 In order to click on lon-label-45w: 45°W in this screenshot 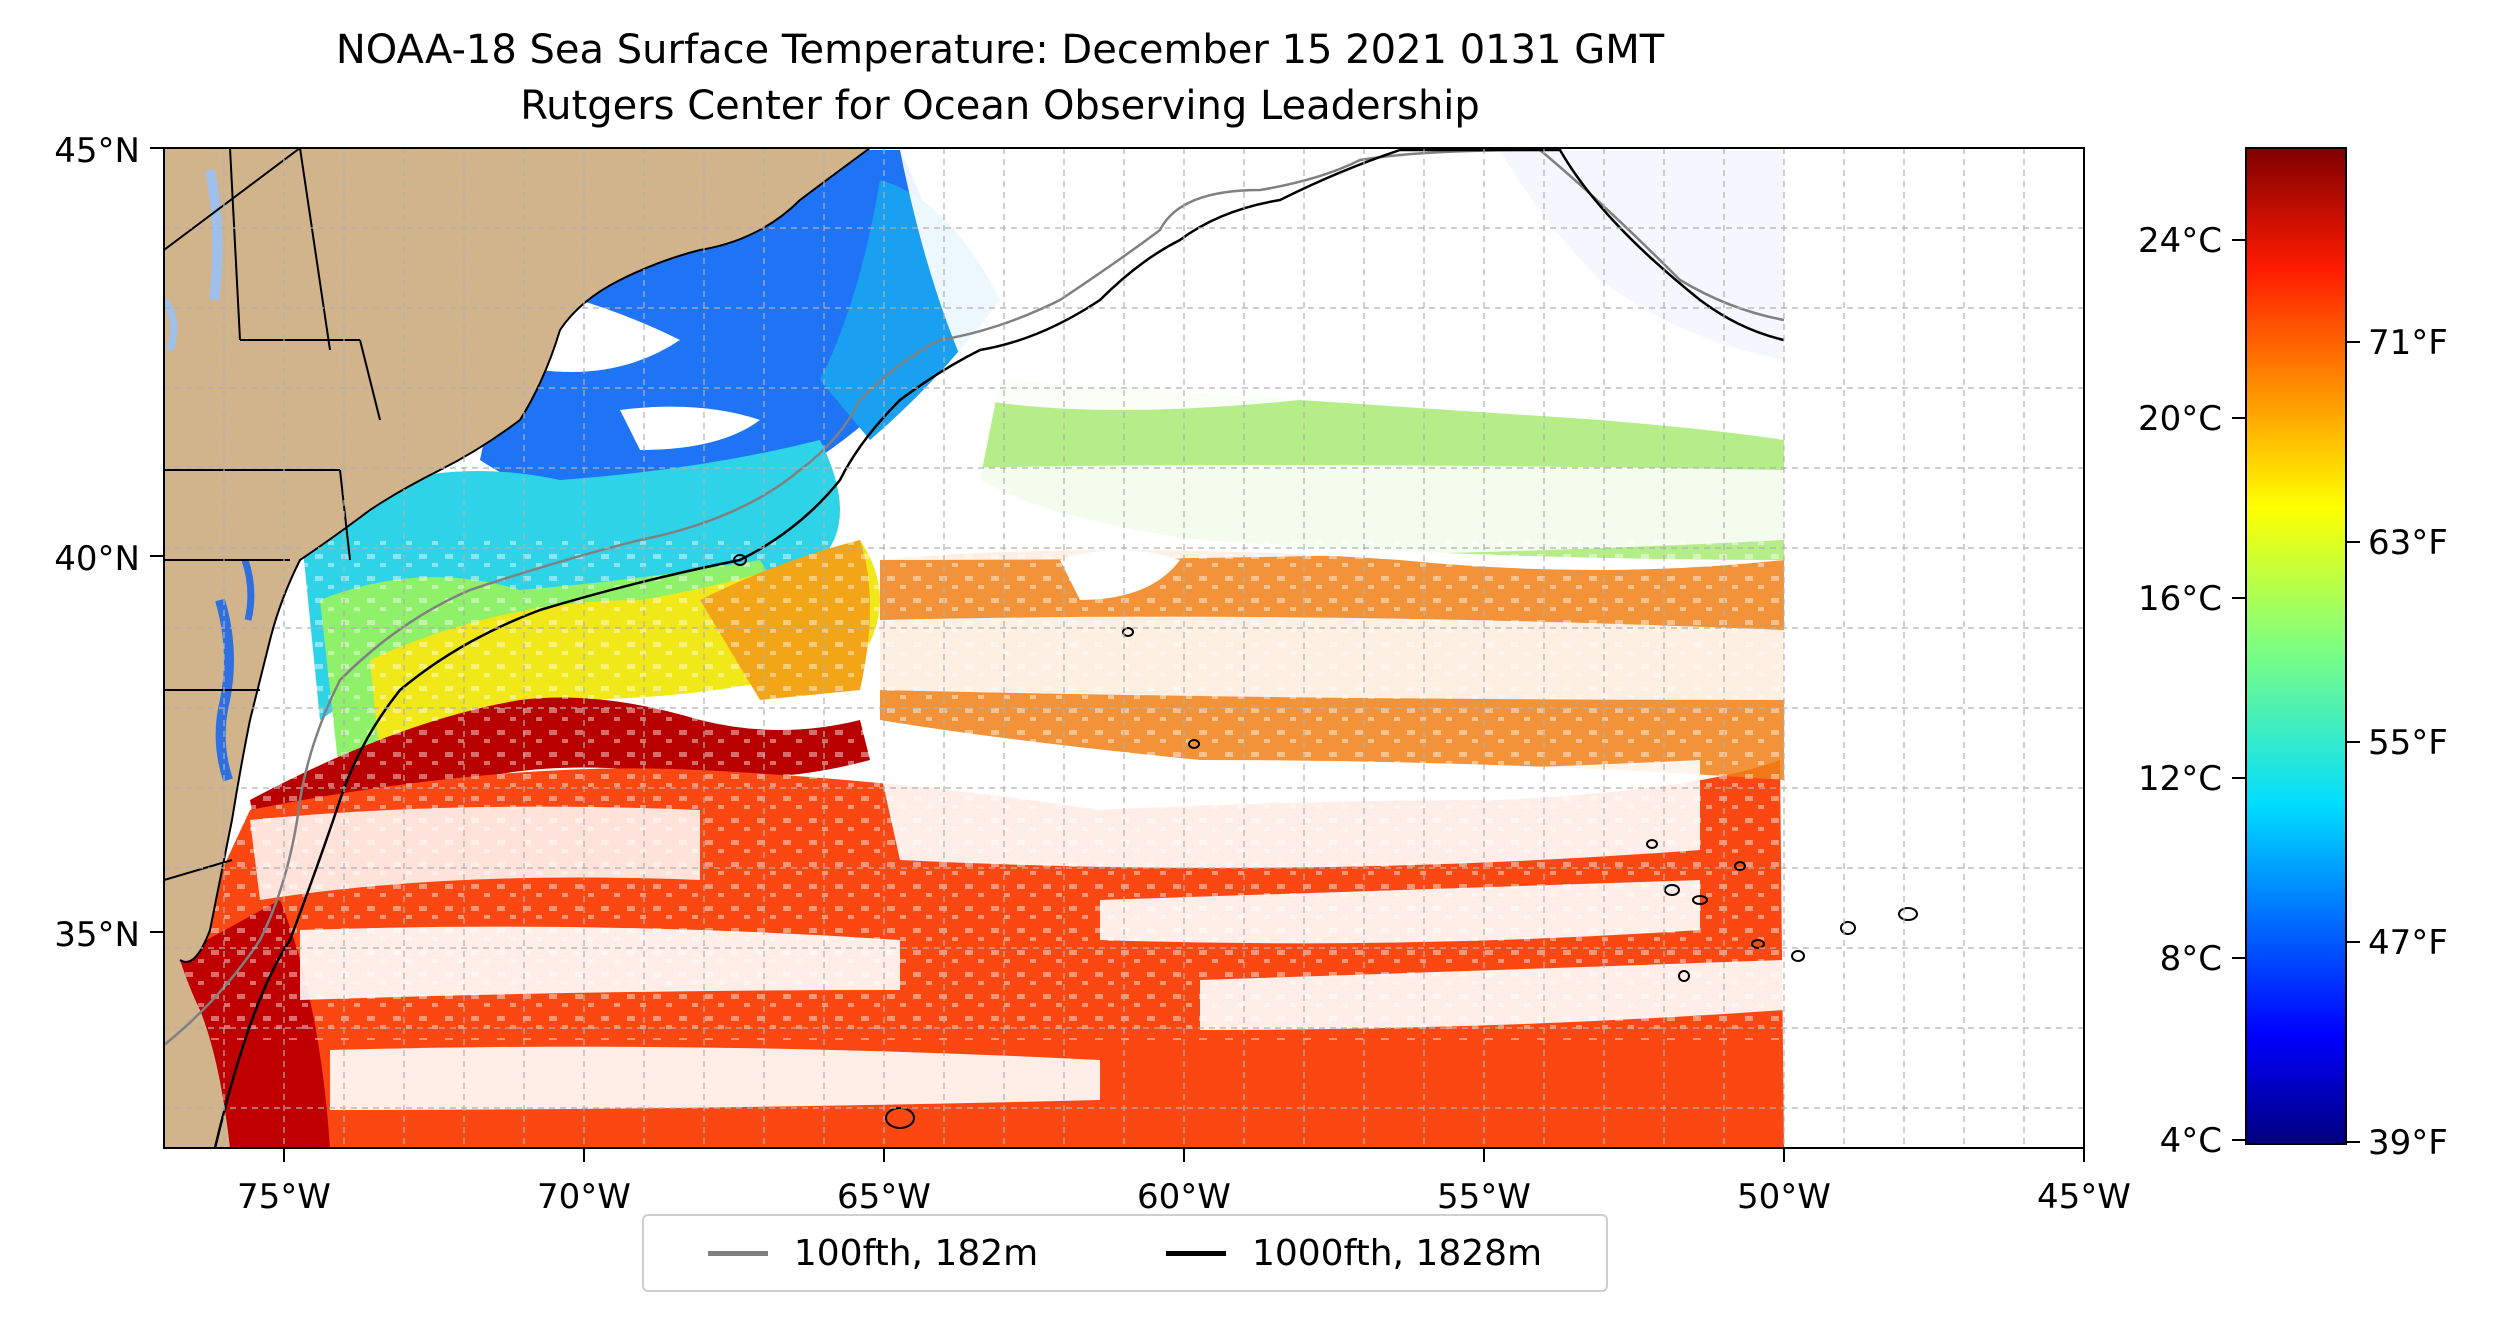, I will do `click(2084, 1197)`.